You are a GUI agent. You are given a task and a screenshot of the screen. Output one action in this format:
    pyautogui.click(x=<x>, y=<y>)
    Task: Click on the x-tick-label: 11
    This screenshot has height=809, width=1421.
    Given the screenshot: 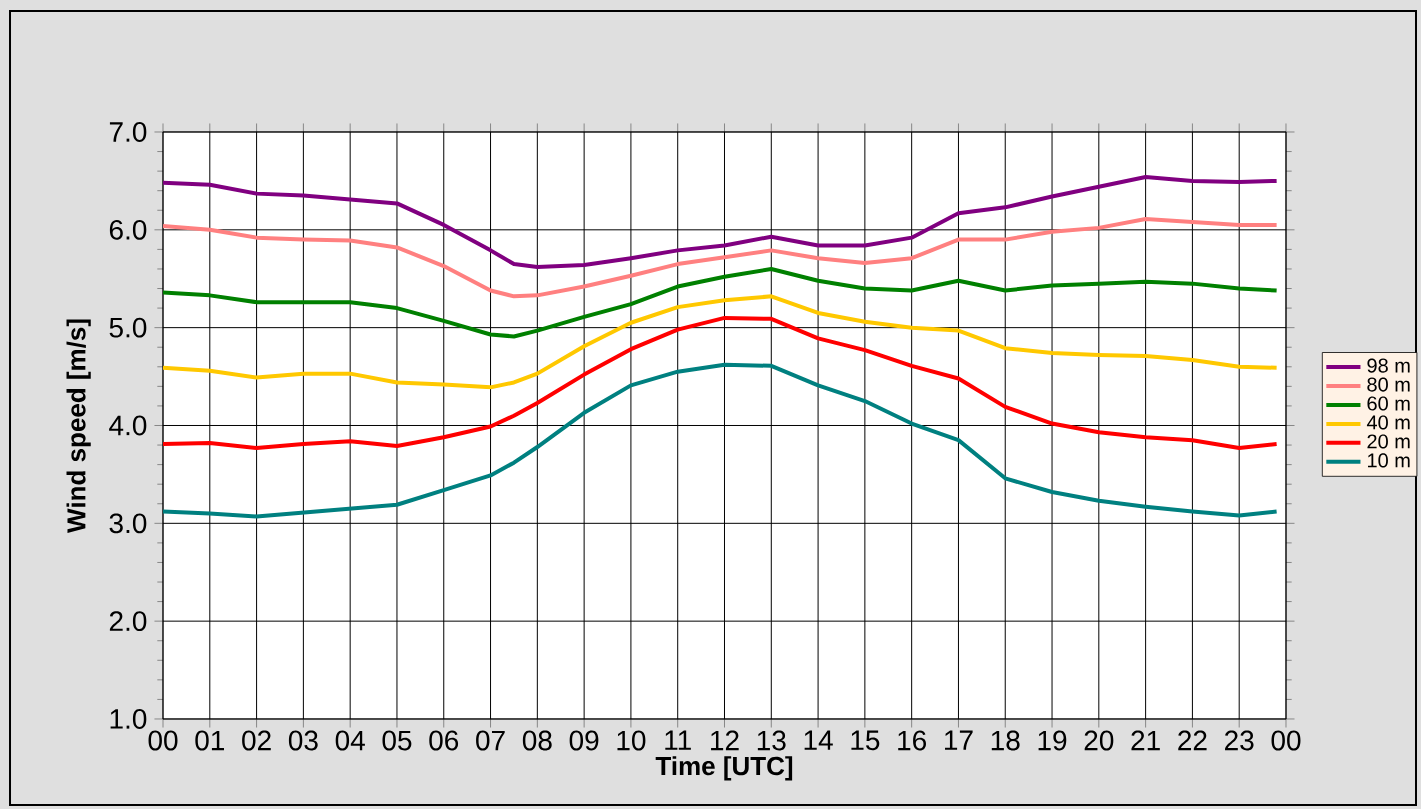 What is the action you would take?
    pyautogui.click(x=678, y=740)
    